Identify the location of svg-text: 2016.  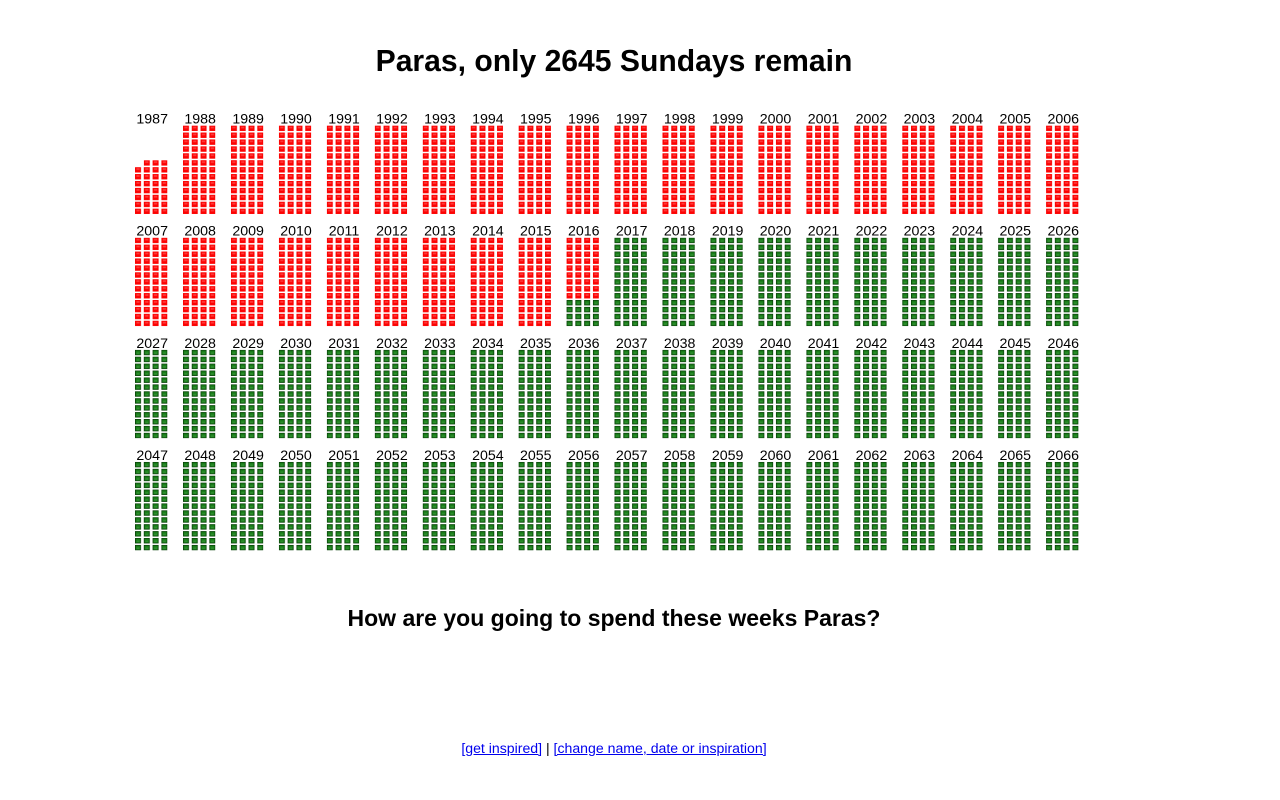
(584, 232).